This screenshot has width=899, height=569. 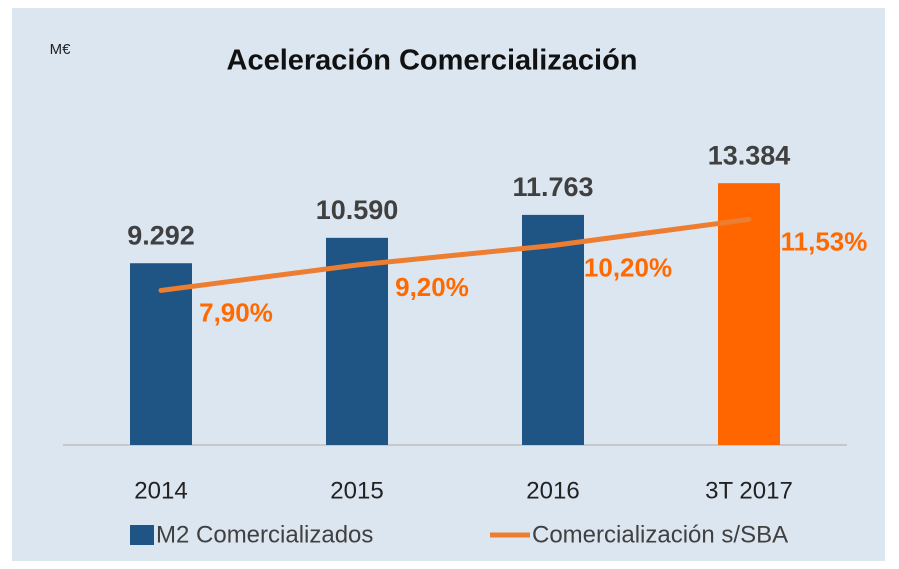 What do you see at coordinates (161, 235) in the screenshot?
I see `bar-value-label: 9.292` at bounding box center [161, 235].